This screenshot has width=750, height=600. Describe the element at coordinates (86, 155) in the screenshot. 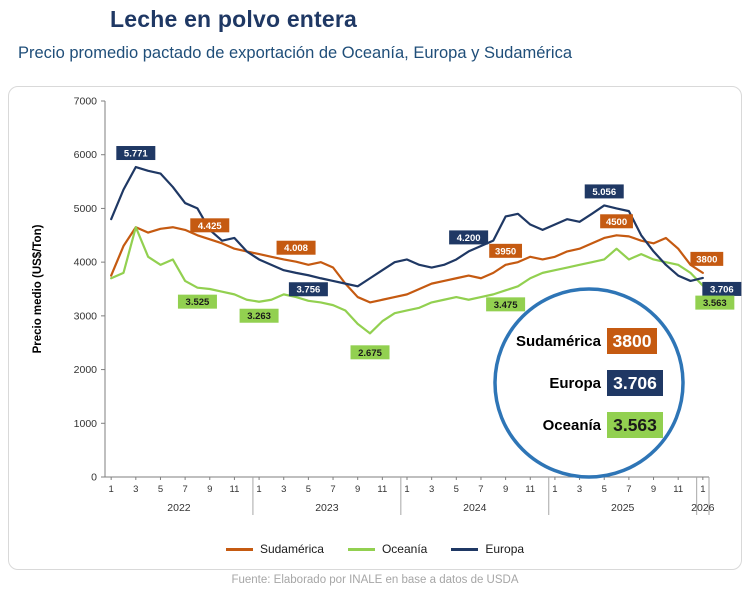

I see `y-tick-label: 6000` at that location.